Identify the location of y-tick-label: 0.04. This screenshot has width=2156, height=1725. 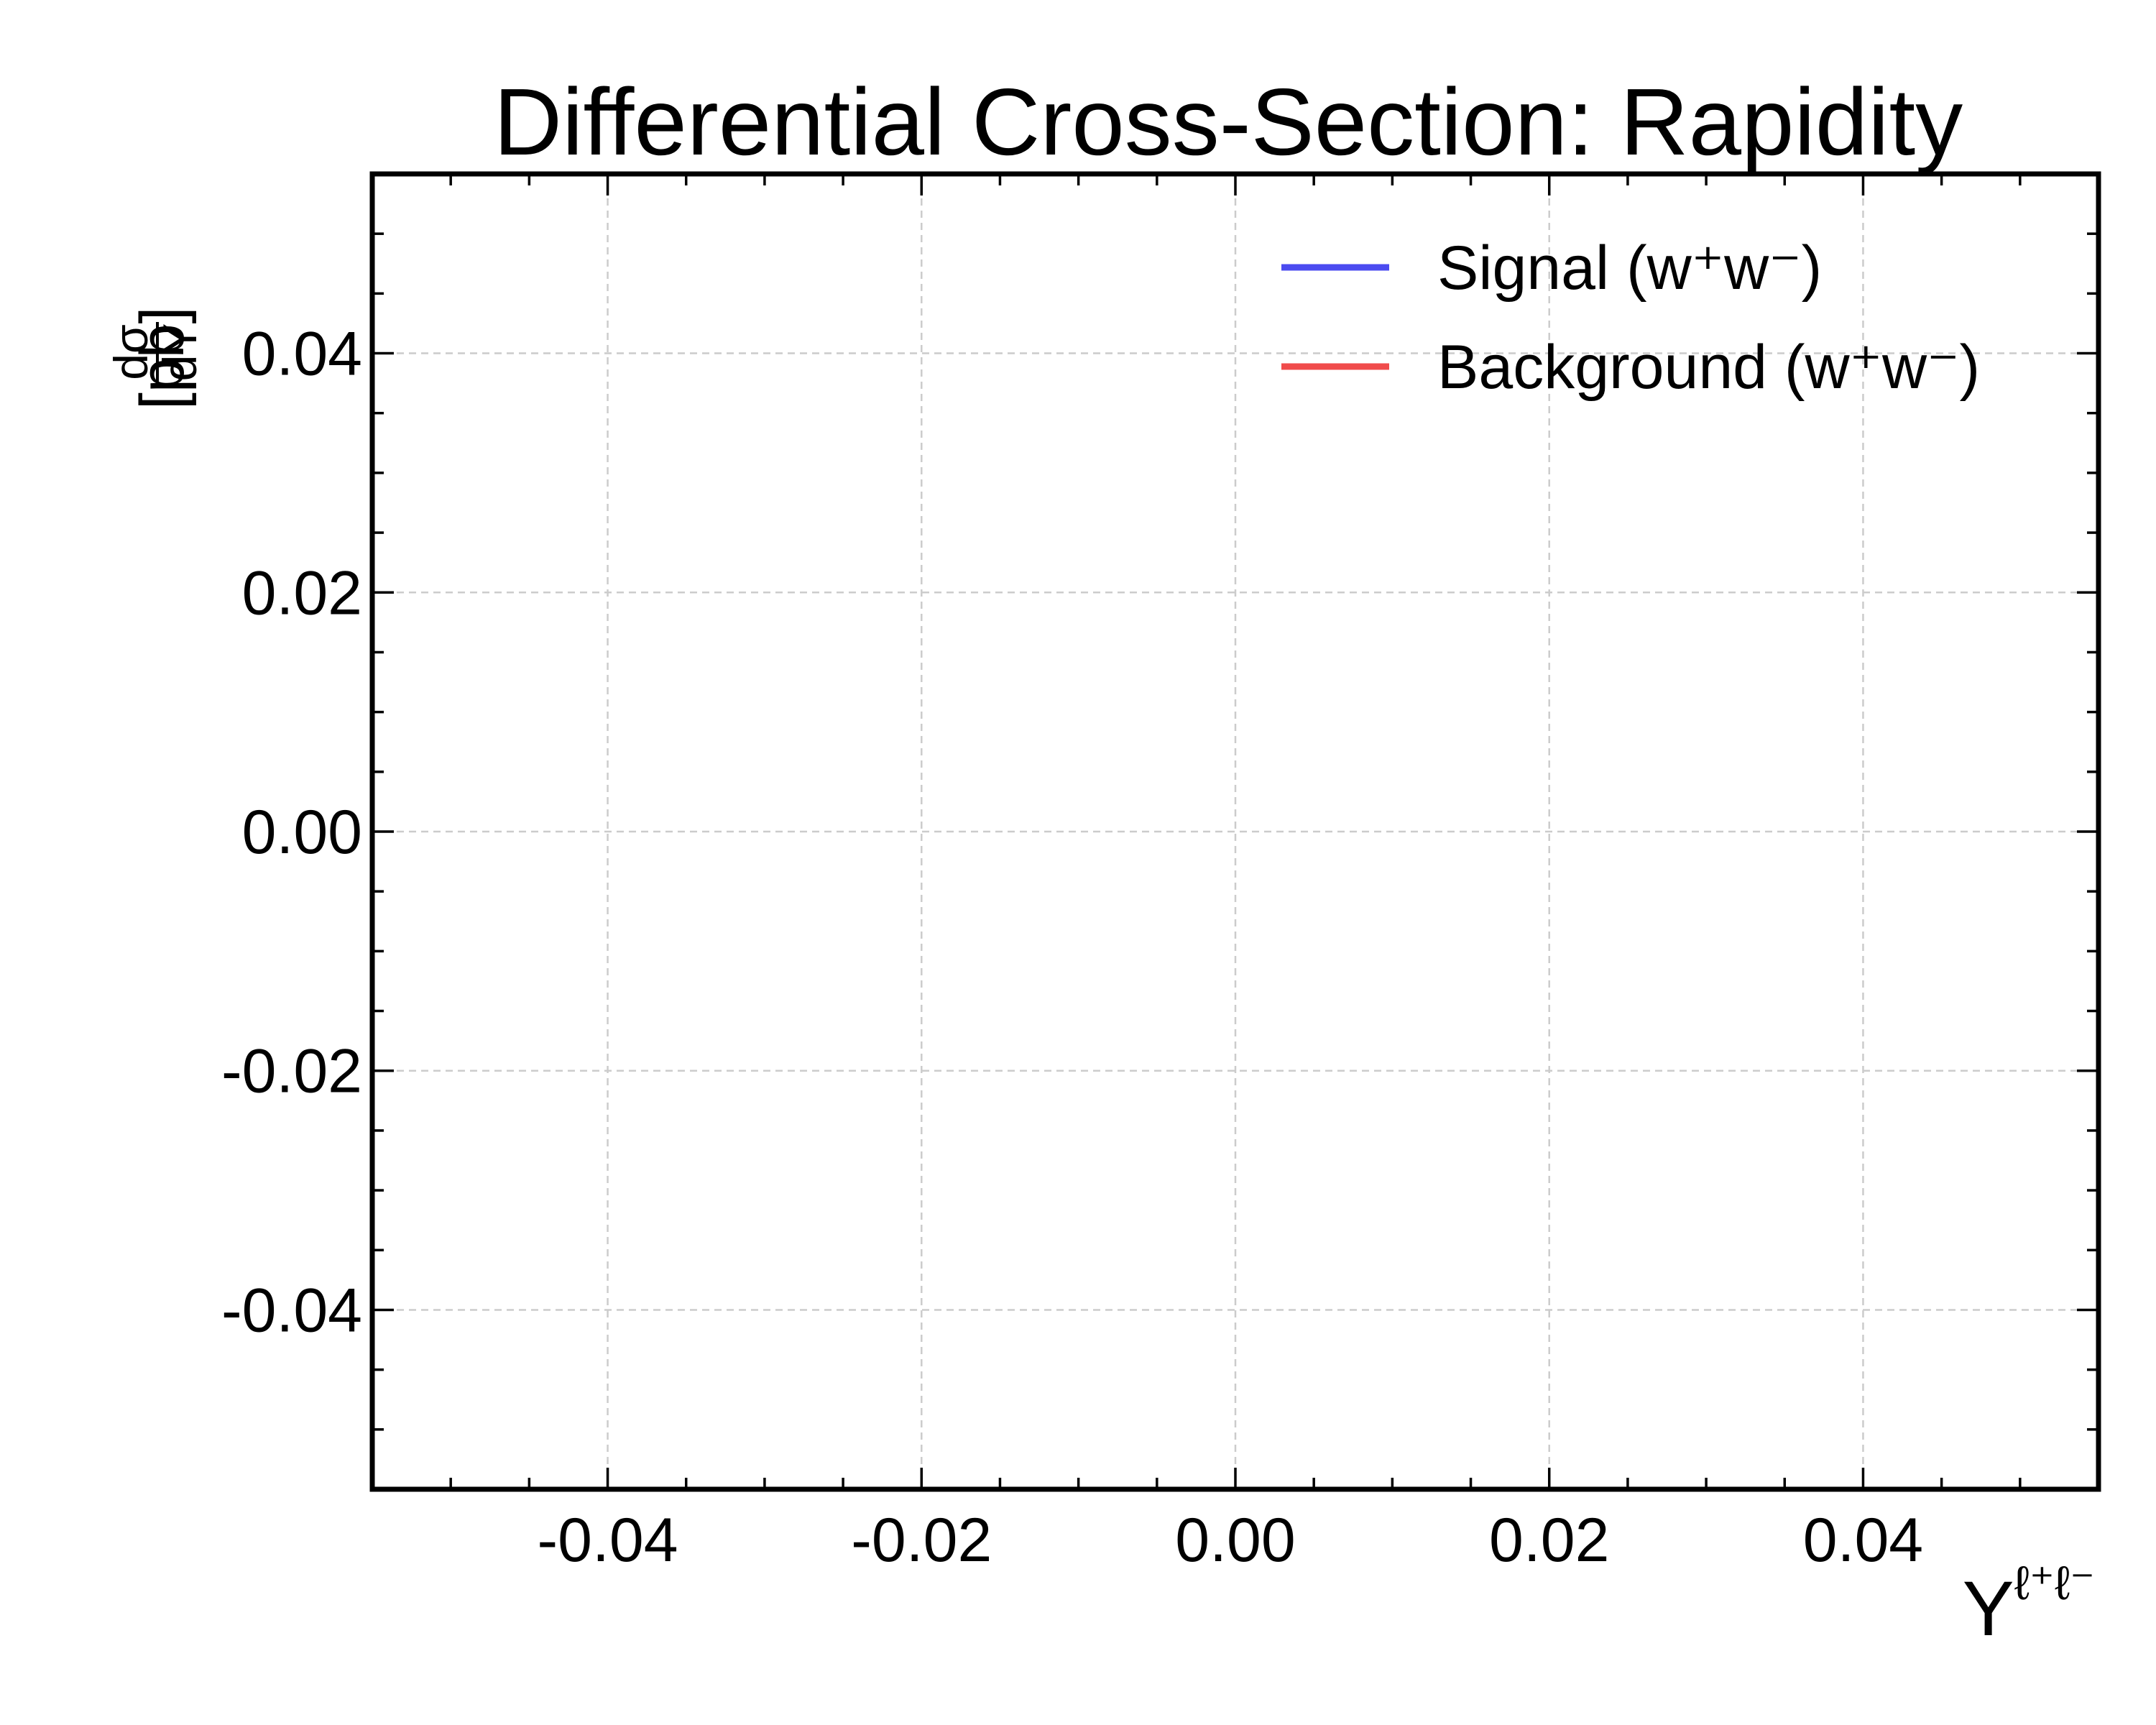
(302, 354).